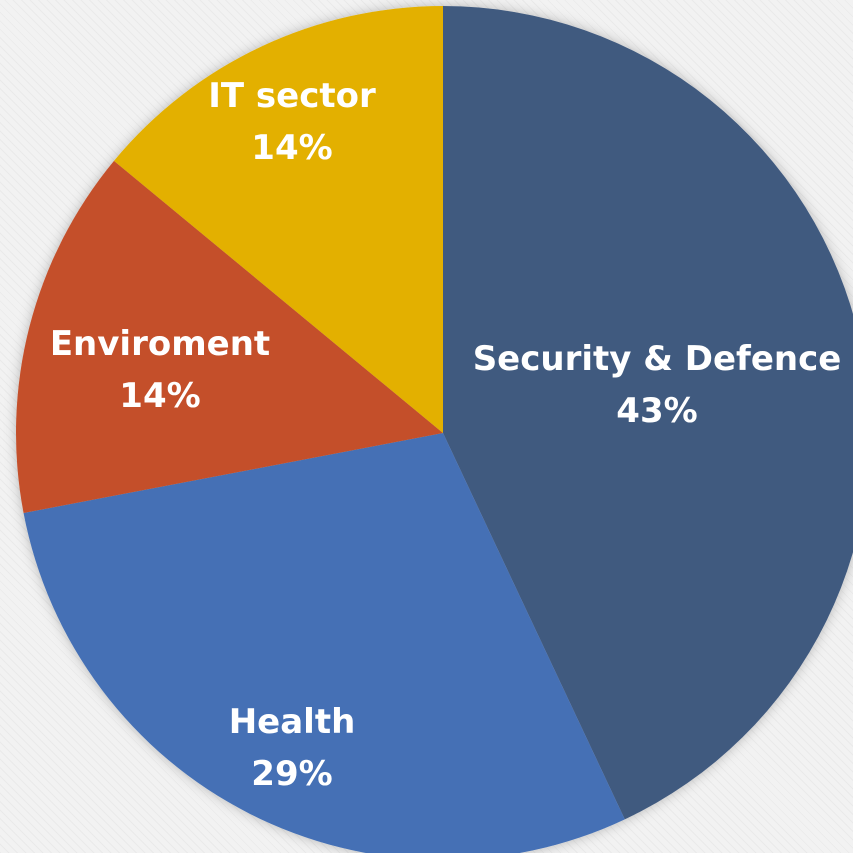  What do you see at coordinates (291, 774) in the screenshot?
I see `slice-value-health: 29%` at bounding box center [291, 774].